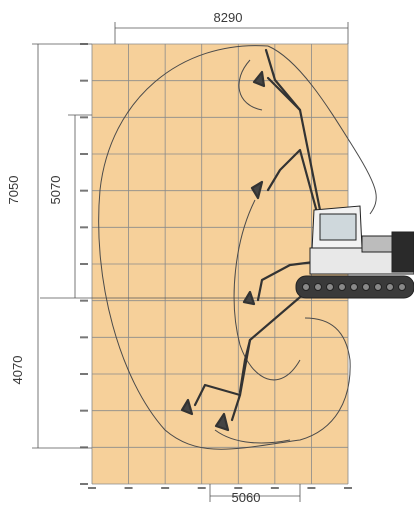  Describe the element at coordinates (13, 190) in the screenshot. I see `total-height-label: 7050` at that location.